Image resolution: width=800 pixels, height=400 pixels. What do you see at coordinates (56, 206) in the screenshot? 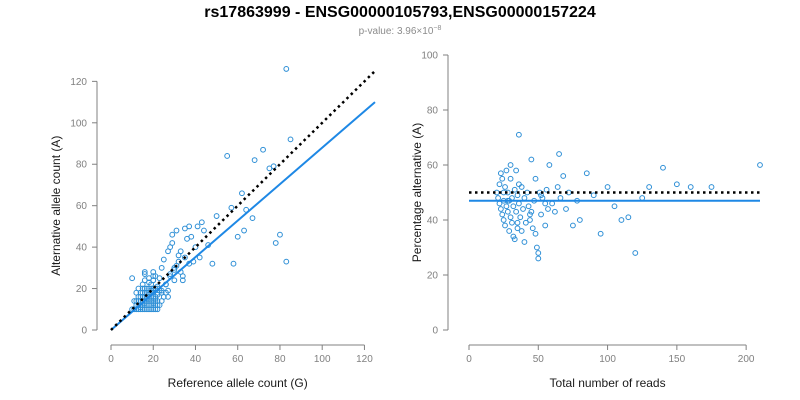
I see `y-axis-label: Alternative allele count (A)` at bounding box center [56, 206].